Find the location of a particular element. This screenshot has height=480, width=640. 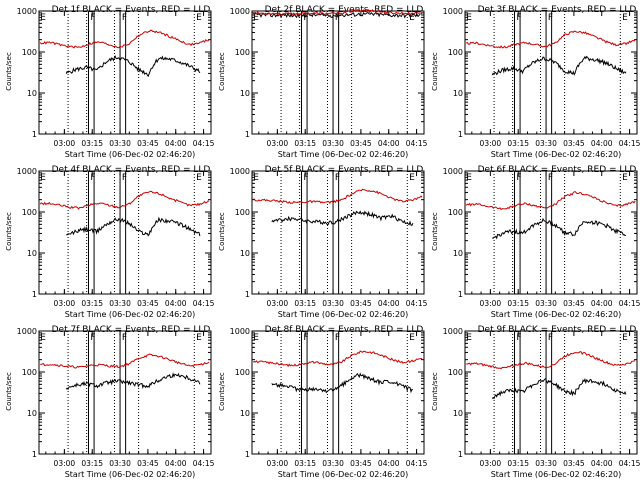

panel-title: Det 5f BLACK = Events, RED = LLD is located at coordinates (344, 170).